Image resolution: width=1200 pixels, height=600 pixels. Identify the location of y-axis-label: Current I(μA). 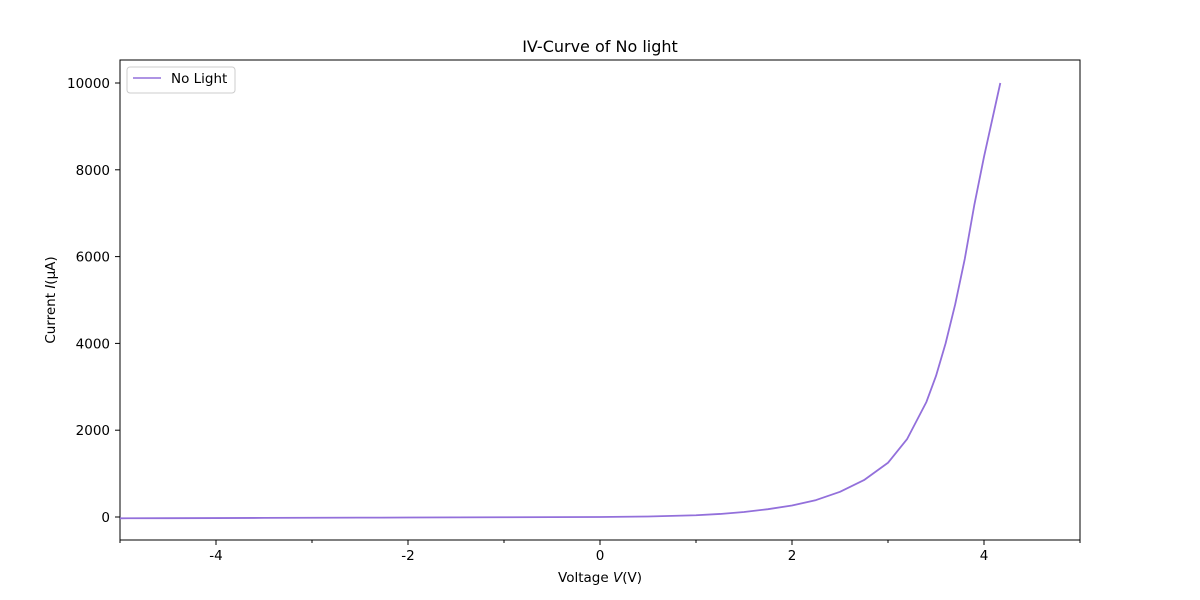
(51, 299).